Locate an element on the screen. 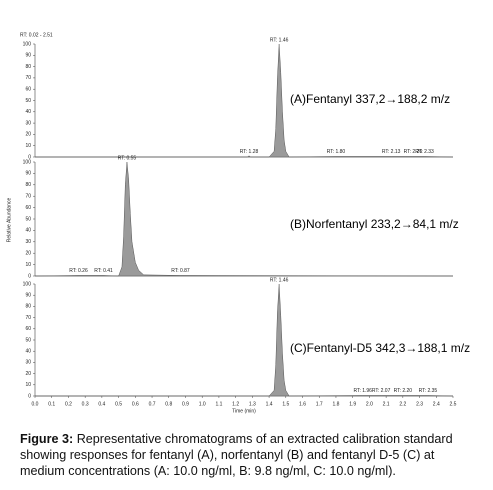 The width and height of the screenshot is (493, 490). x-tick-label: 0.8 is located at coordinates (168, 404).